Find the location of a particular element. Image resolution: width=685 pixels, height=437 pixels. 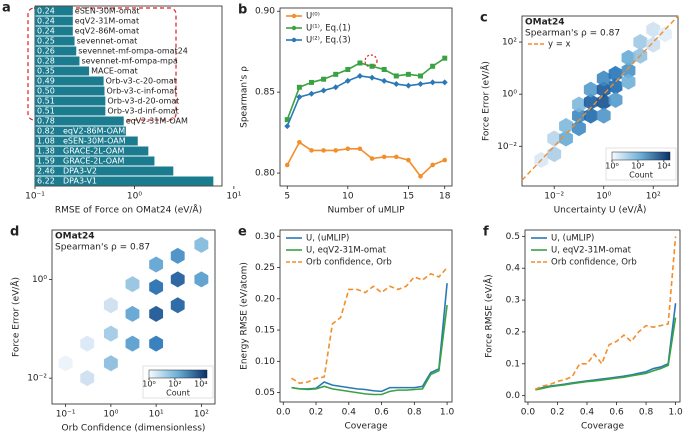

panel-label: e is located at coordinates (242, 232).